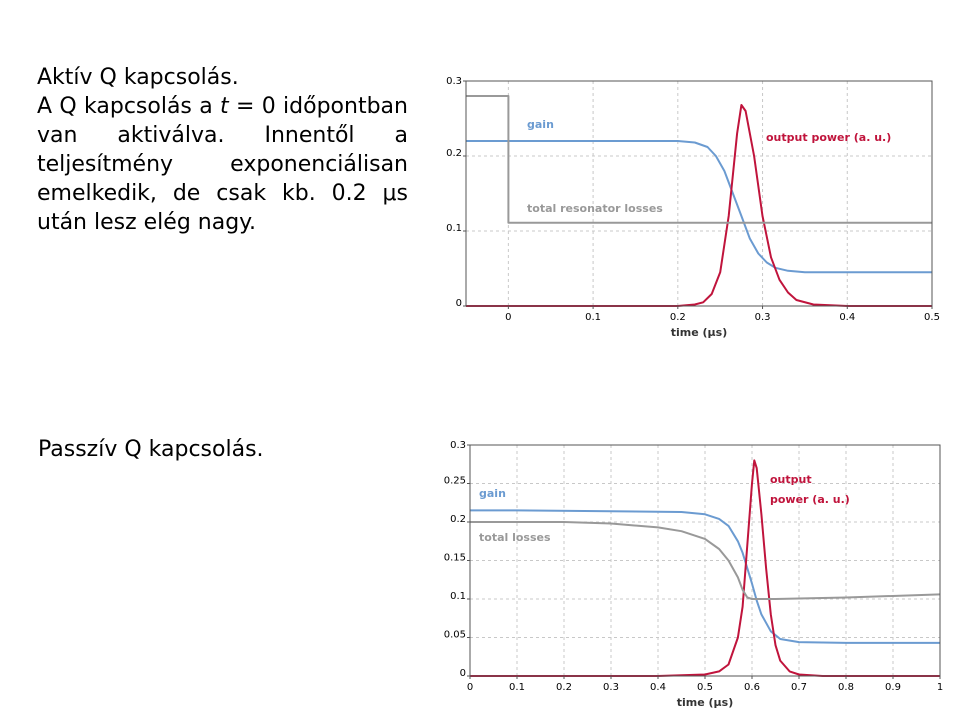 This screenshot has width=960, height=720. What do you see at coordinates (454, 153) in the screenshot?
I see `chart1-ytick-label: 0.2` at bounding box center [454, 153].